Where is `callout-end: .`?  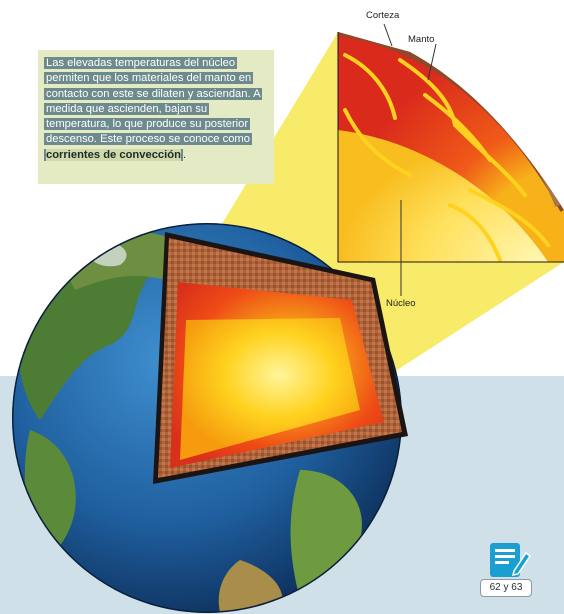 callout-end: . is located at coordinates (184, 154).